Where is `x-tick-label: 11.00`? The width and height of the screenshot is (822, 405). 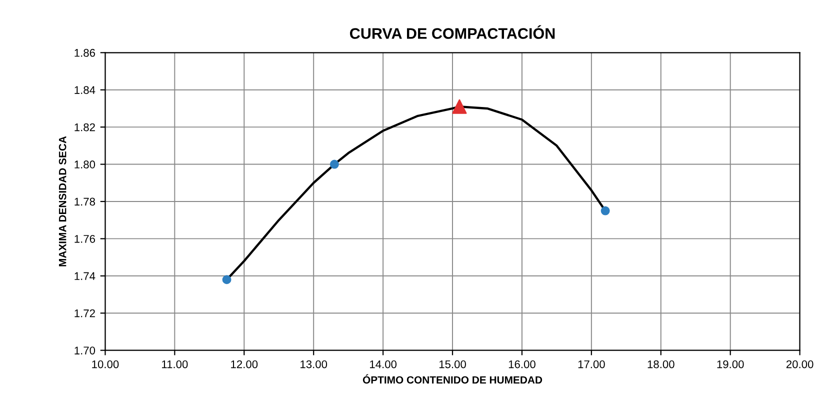 x-tick-label: 11.00 is located at coordinates (175, 364).